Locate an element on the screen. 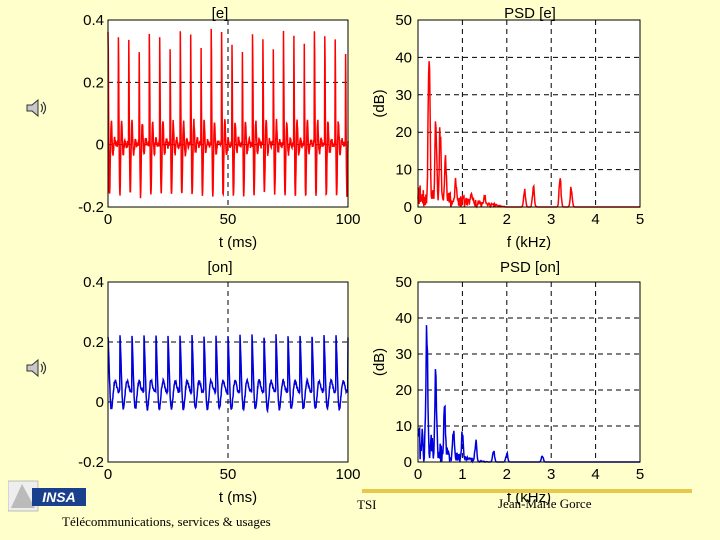  insa-logo: INSA is located at coordinates (47, 496).